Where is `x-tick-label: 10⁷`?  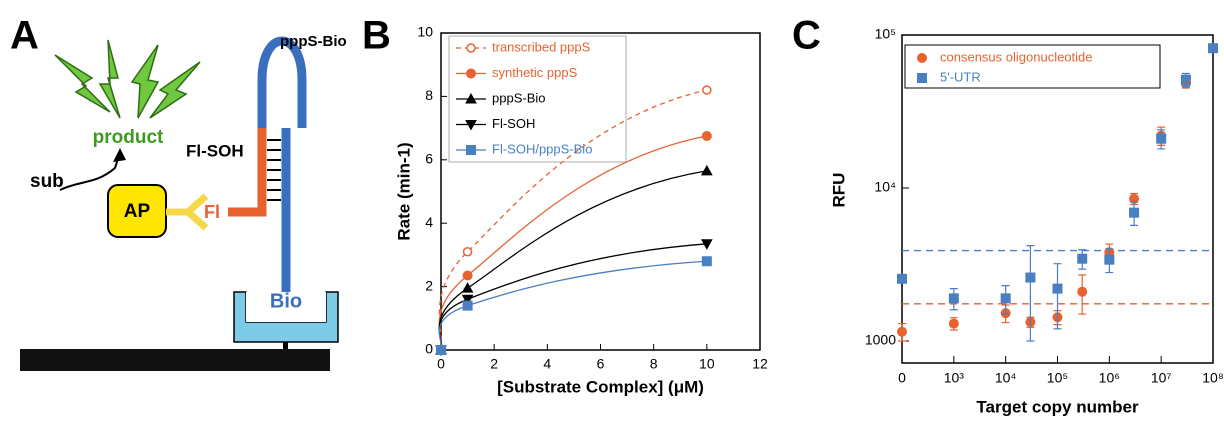
x-tick-label: 10⁷ is located at coordinates (1161, 378).